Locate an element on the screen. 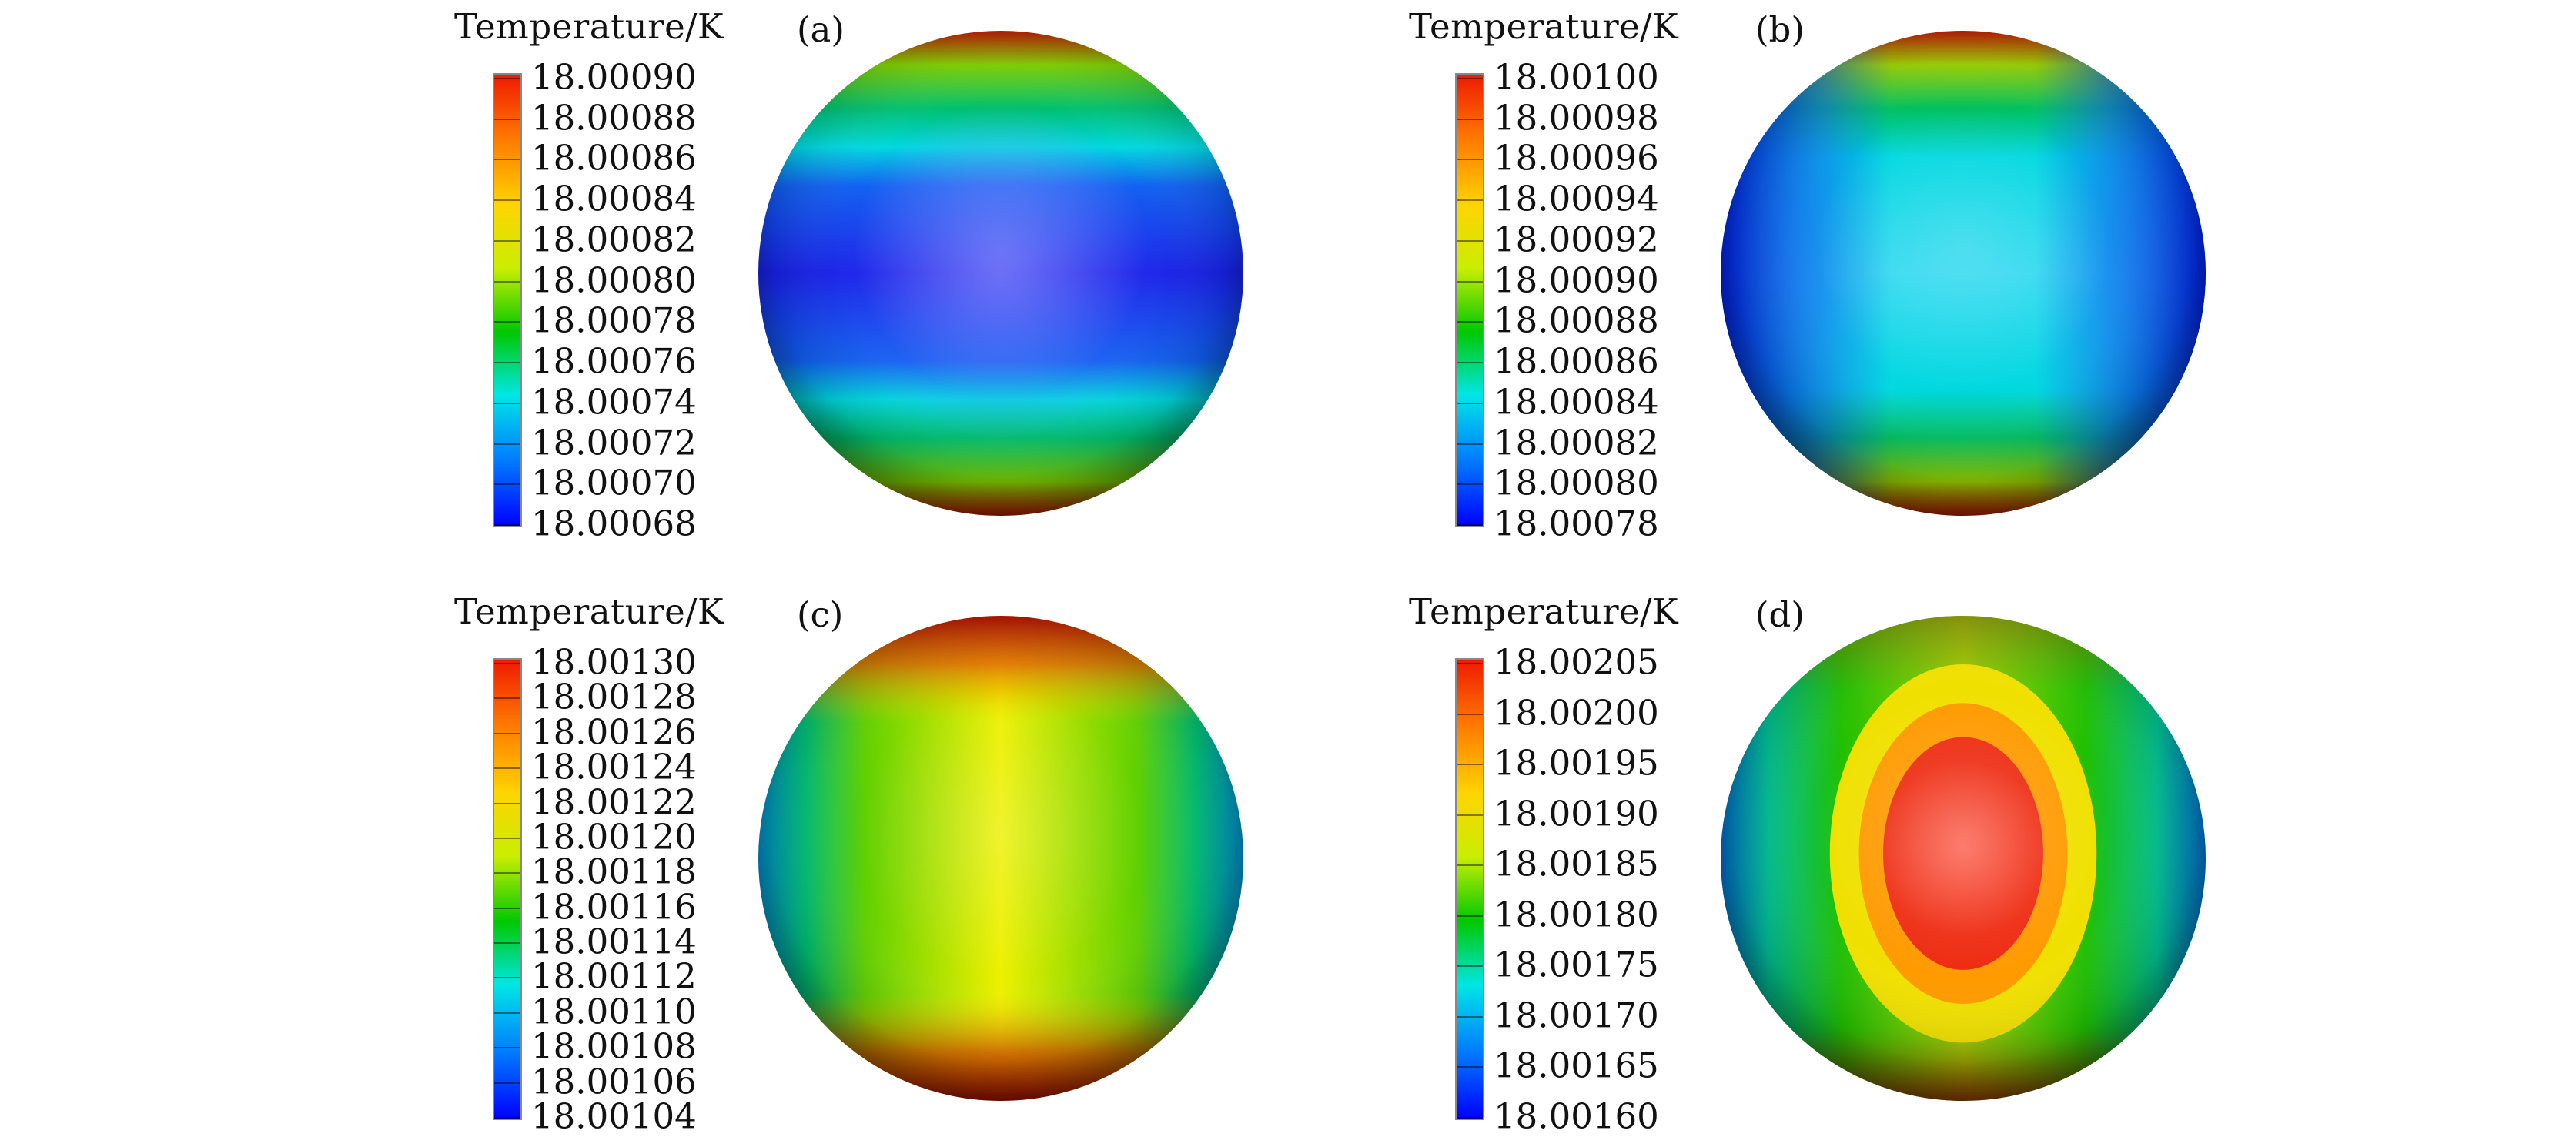 This screenshot has height=1137, width=2576. colorbar-tick-label: 18.00084 is located at coordinates (614, 198).